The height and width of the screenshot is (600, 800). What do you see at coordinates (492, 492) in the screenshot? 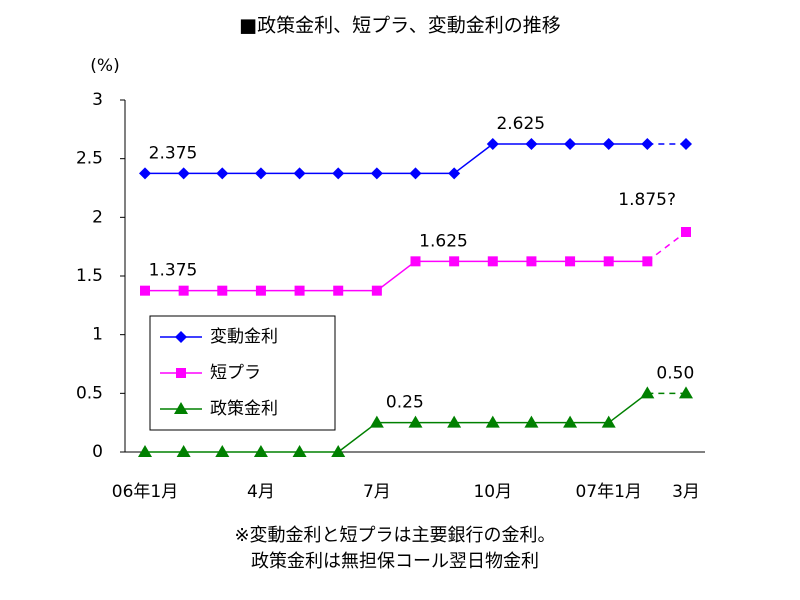
I see `x-tick-label: 10月` at bounding box center [492, 492].